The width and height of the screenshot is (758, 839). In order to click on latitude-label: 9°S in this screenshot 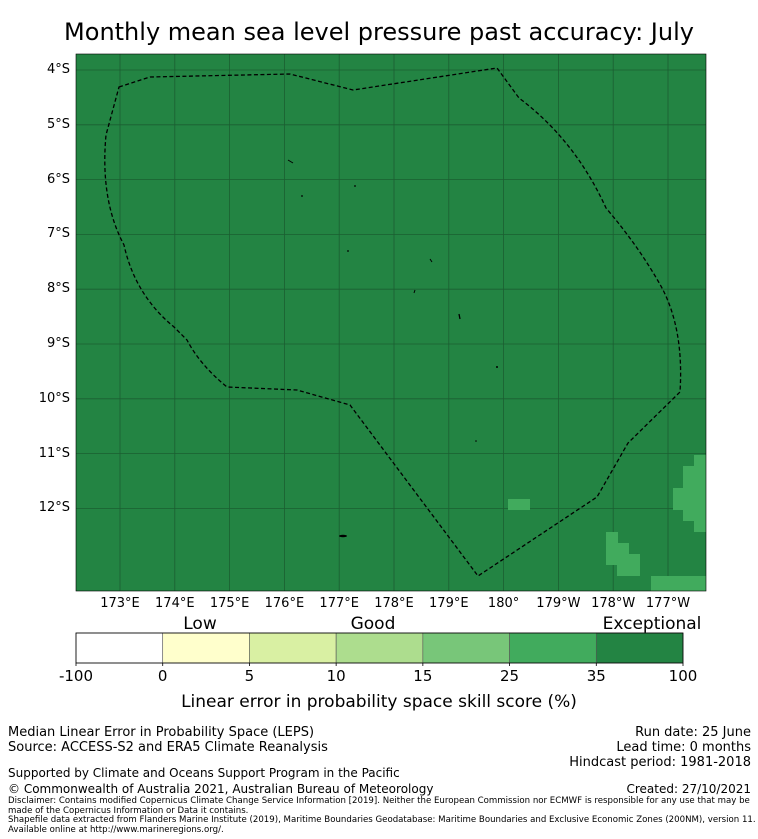, I will do `click(58, 343)`.